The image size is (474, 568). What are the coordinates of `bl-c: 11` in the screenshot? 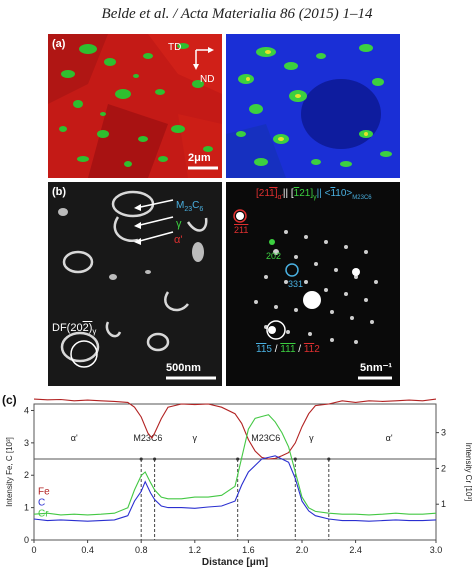 It's located at (285, 349).